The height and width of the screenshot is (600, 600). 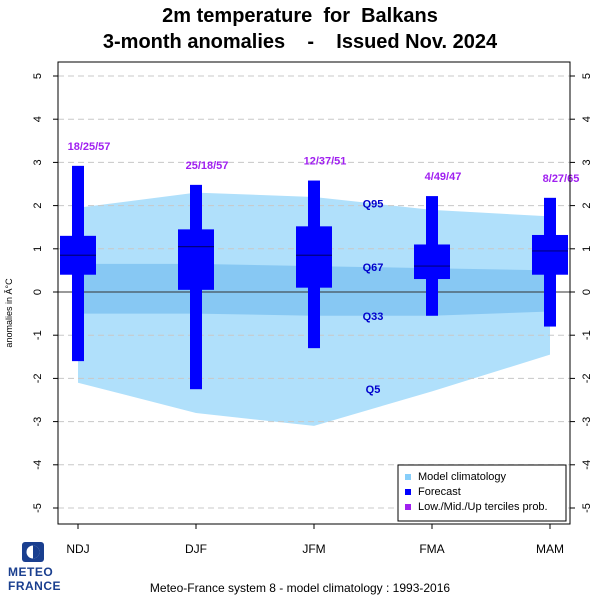 What do you see at coordinates (587, 508) in the screenshot?
I see `y-tick-label-right: -5` at bounding box center [587, 508].